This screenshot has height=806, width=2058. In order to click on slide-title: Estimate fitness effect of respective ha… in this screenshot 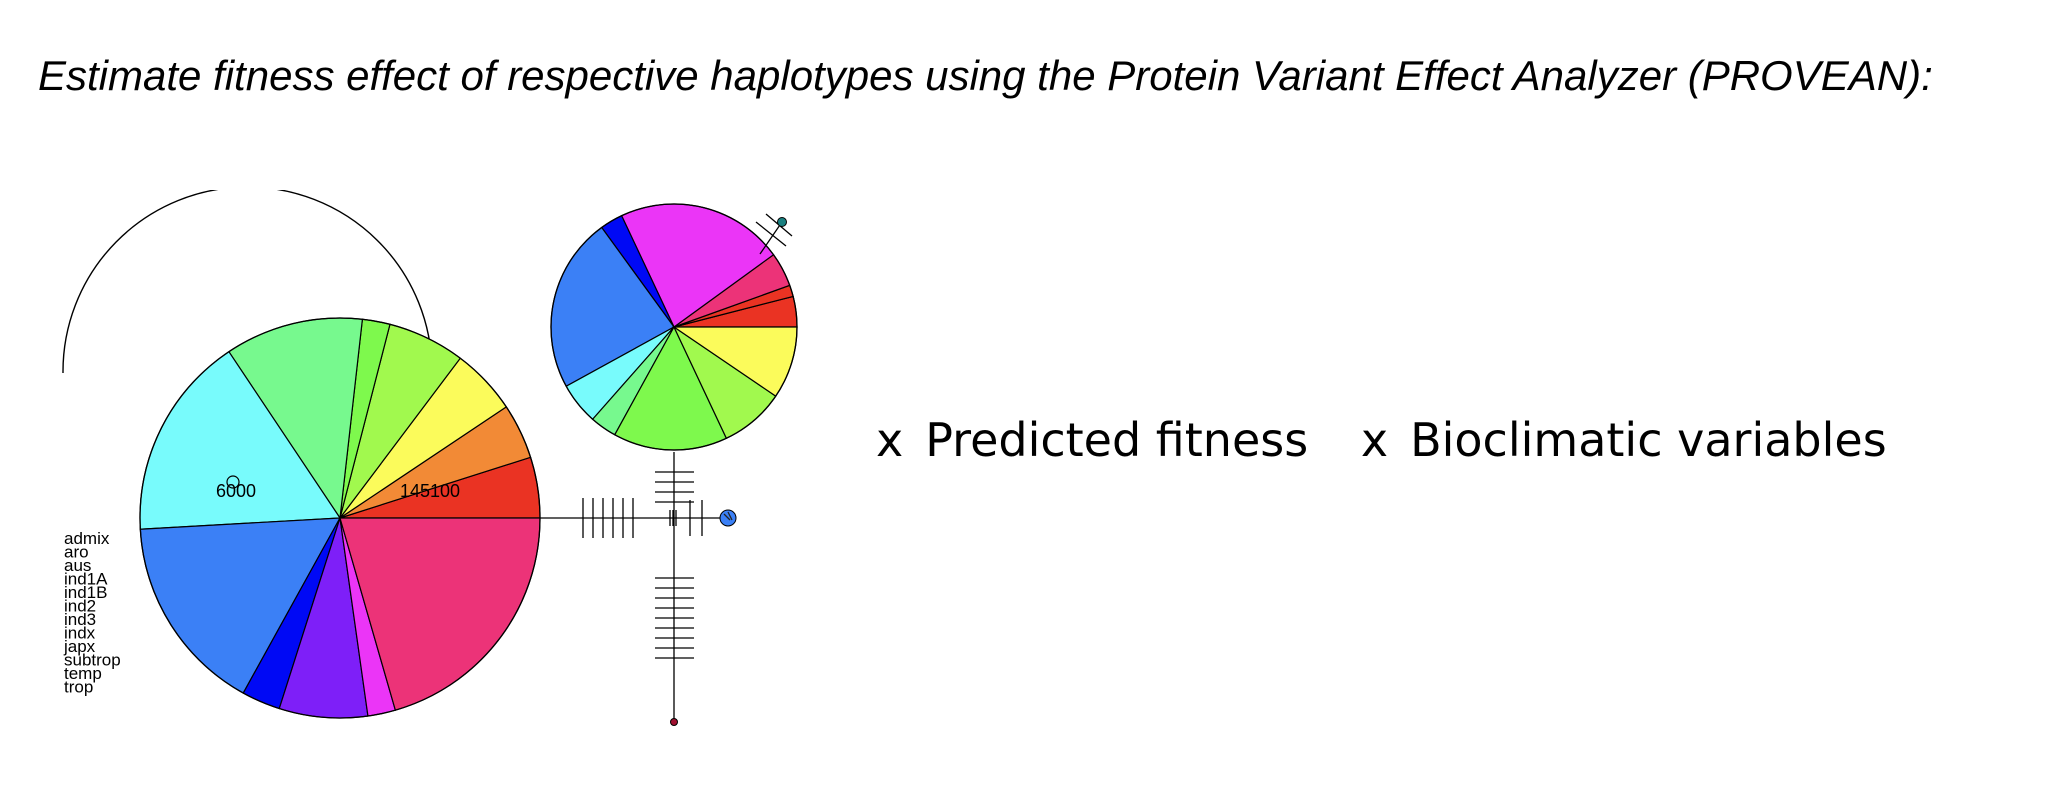, I will do `click(985, 75)`.